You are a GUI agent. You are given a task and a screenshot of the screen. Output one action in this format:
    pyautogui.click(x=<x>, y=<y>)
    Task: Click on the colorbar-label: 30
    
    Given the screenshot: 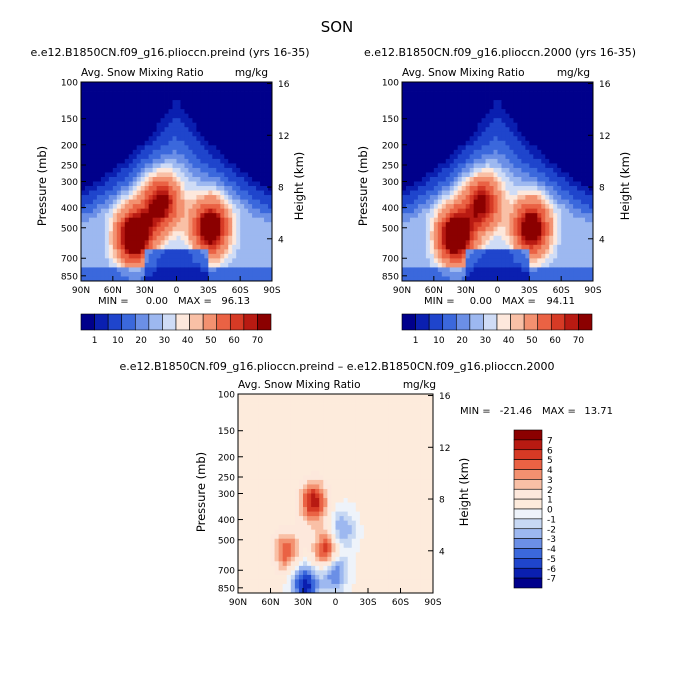 What is the action you would take?
    pyautogui.click(x=486, y=341)
    